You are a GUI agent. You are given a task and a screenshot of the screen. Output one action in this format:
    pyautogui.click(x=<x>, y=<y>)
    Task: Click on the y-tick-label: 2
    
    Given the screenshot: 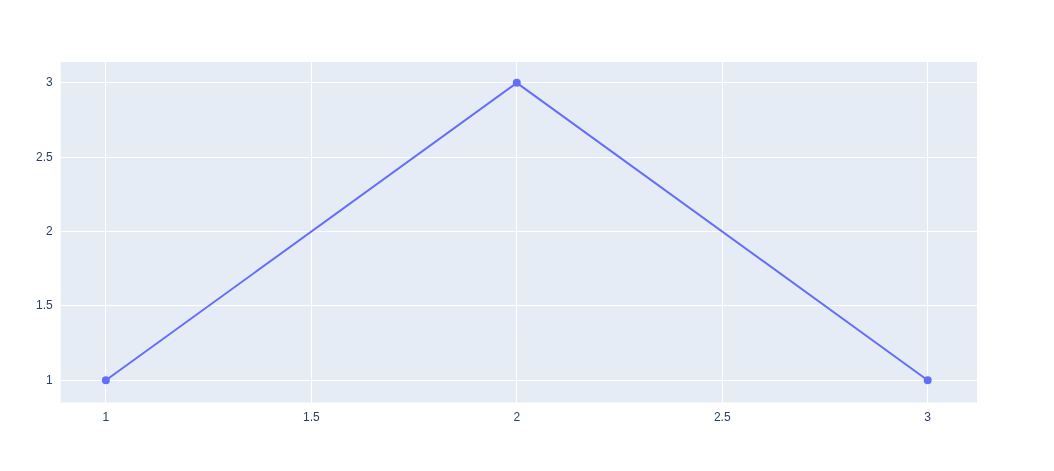 What is the action you would take?
    pyautogui.click(x=49, y=230)
    